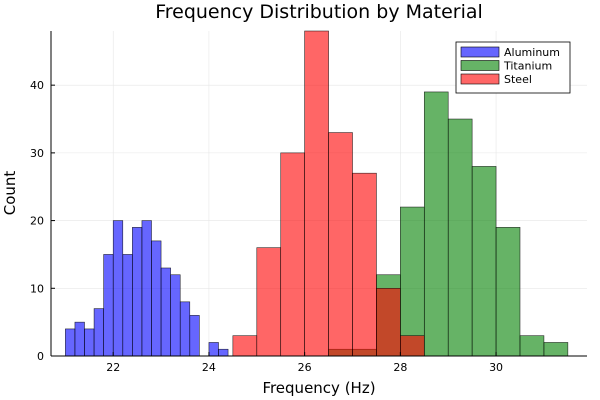  What do you see at coordinates (318, 388) in the screenshot?
I see `x-axis-label: Frequency (Hz)` at bounding box center [318, 388].